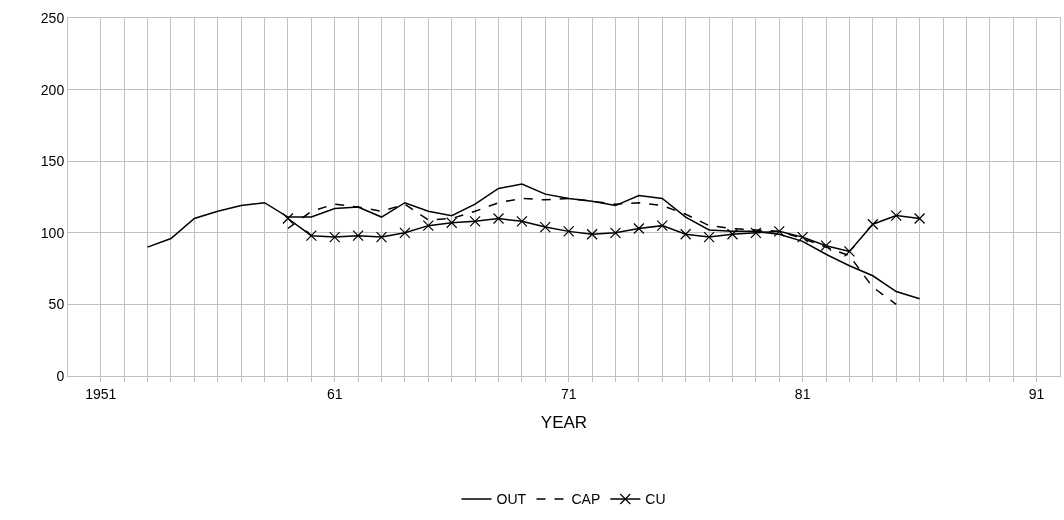  I want to click on x-tick-label: 91, so click(1036, 393).